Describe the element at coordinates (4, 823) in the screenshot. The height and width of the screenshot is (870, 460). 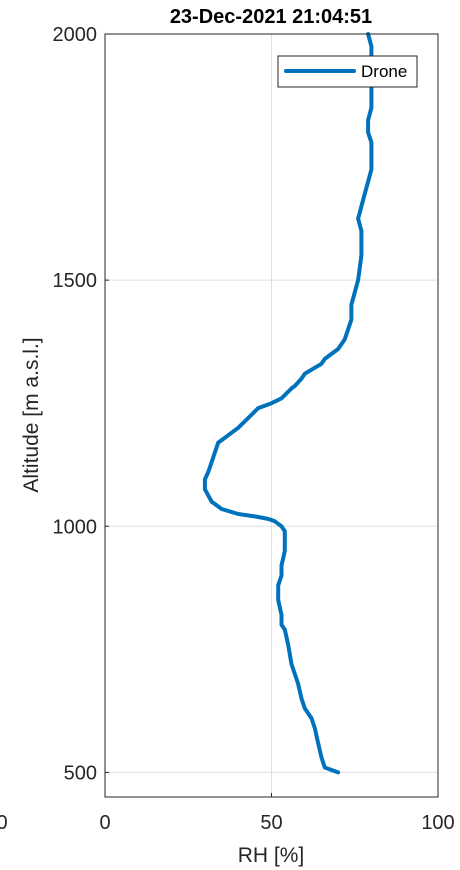
I see `stray-tick-label: 0` at that location.